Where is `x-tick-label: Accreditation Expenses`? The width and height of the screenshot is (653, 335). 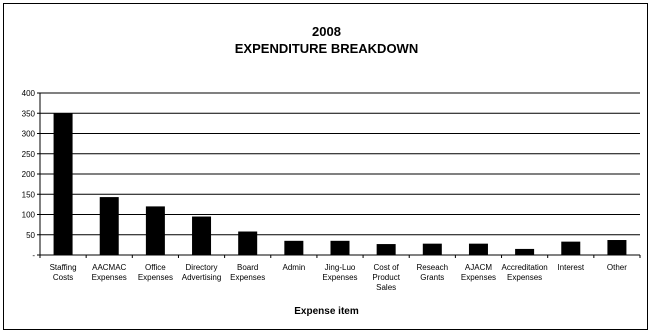
x-tick-label: Accreditation Expenses is located at coordinates (524, 272).